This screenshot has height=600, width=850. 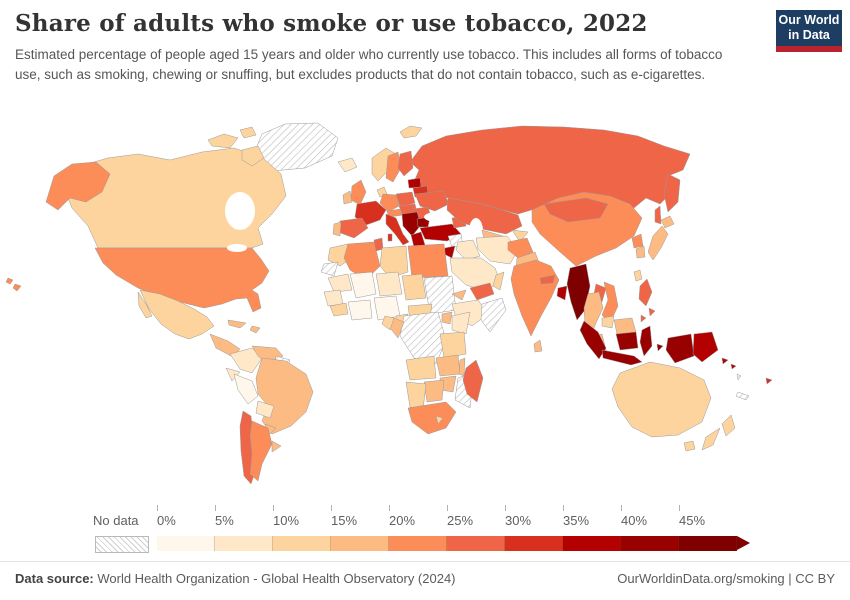 What do you see at coordinates (534, 543) in the screenshot?
I see `legend-bin-30-35%` at bounding box center [534, 543].